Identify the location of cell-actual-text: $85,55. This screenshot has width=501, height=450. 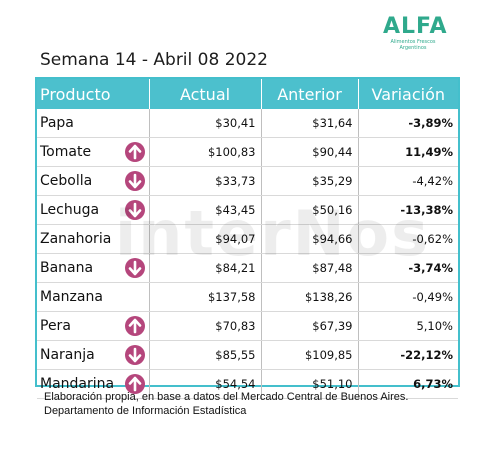
(235, 355).